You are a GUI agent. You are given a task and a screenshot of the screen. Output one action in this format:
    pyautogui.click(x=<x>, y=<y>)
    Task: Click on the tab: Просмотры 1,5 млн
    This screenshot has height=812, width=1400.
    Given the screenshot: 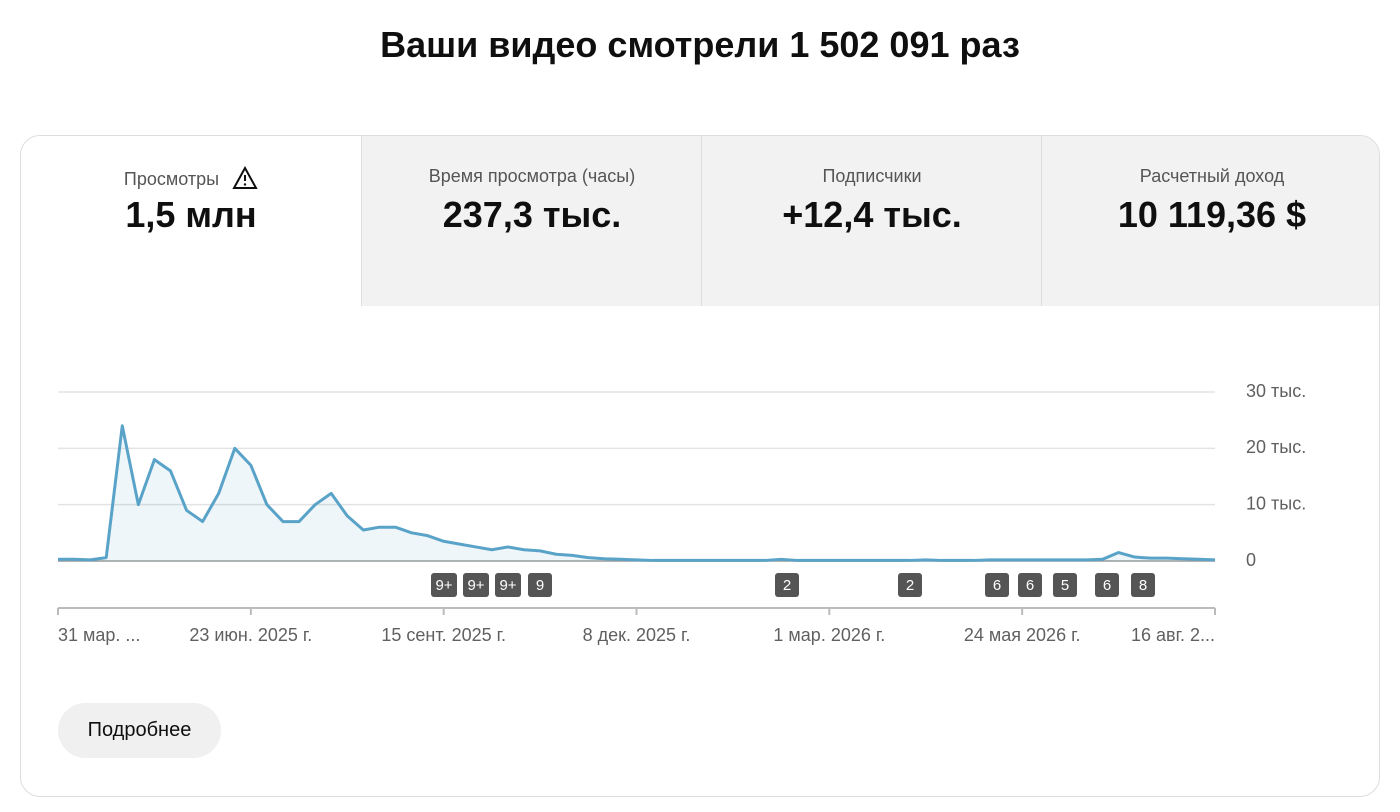 What is the action you would take?
    pyautogui.click(x=191, y=221)
    